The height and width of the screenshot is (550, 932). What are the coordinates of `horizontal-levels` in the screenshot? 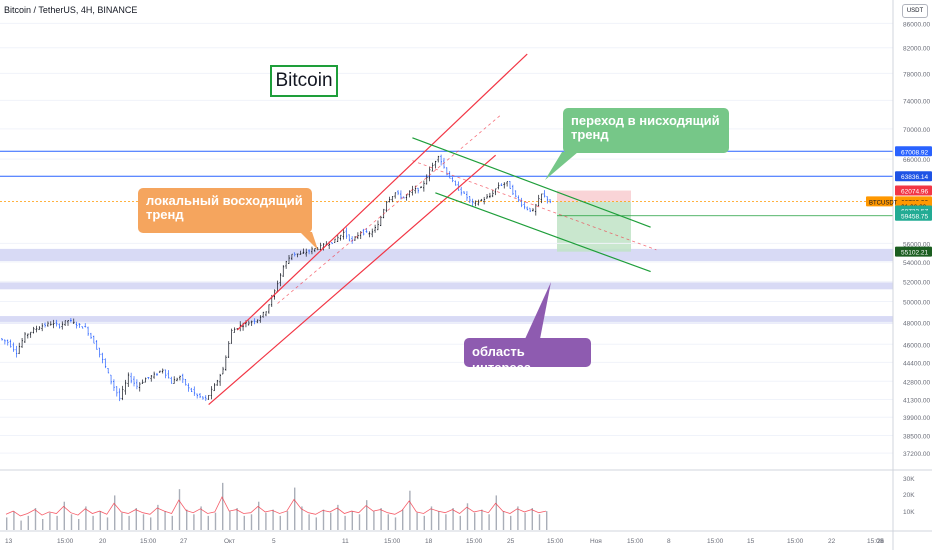 It's located at (446, 183).